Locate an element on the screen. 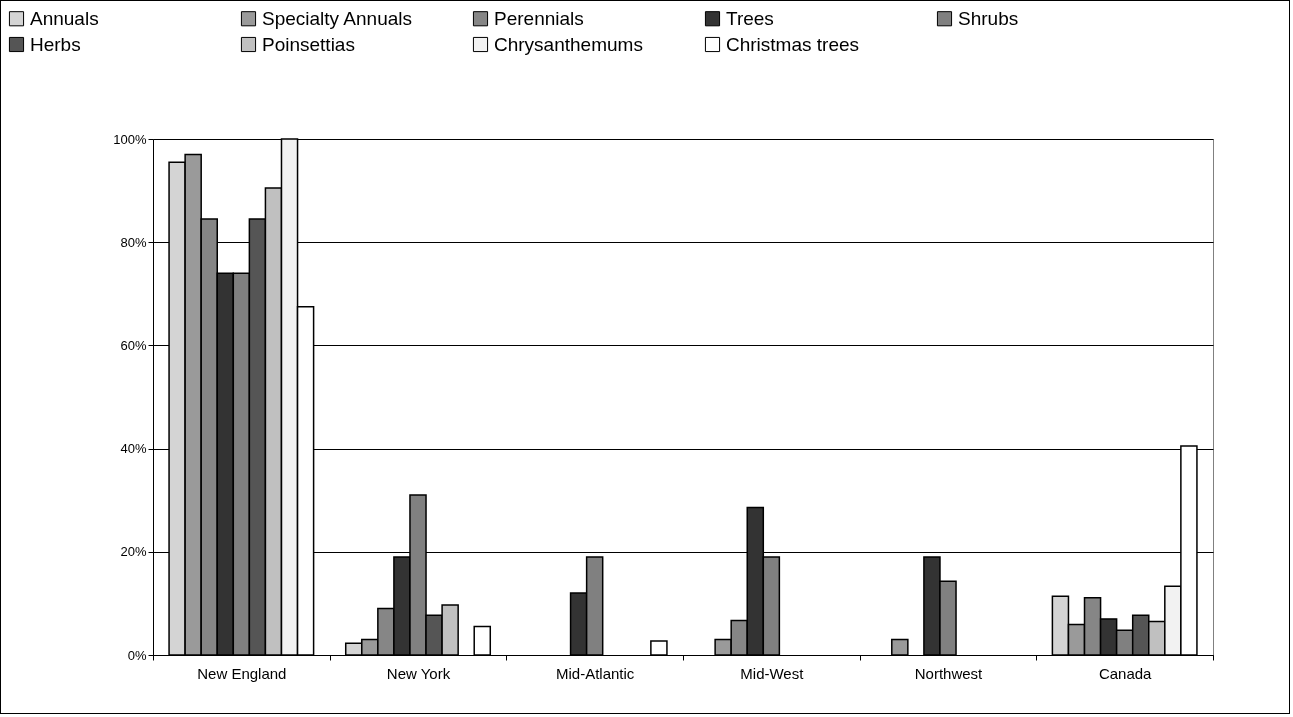  legend-label: Trees is located at coordinates (750, 18).